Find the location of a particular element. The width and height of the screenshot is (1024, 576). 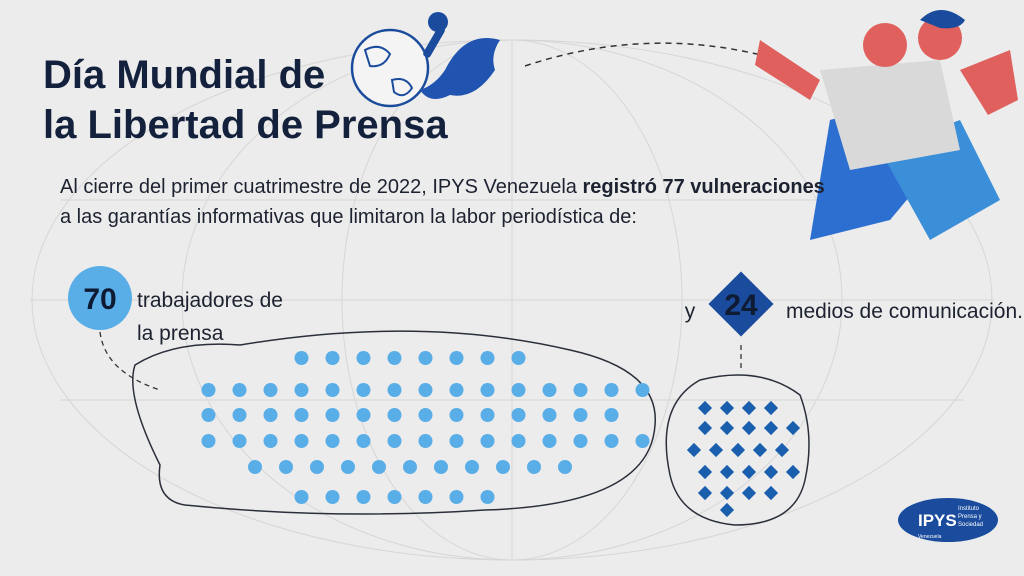

intro-bold: registró 77 vulneraciones is located at coordinates (703, 187).